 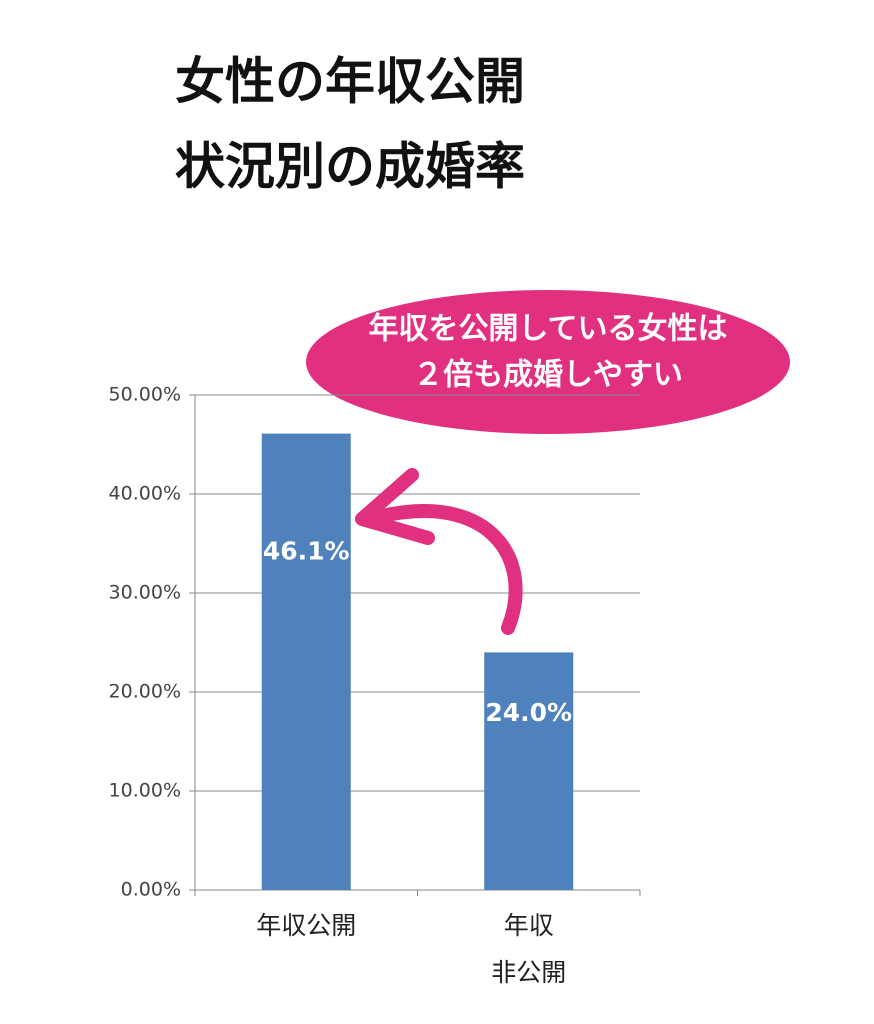 I want to click on y-tick-label: 30.00%, so click(x=145, y=593).